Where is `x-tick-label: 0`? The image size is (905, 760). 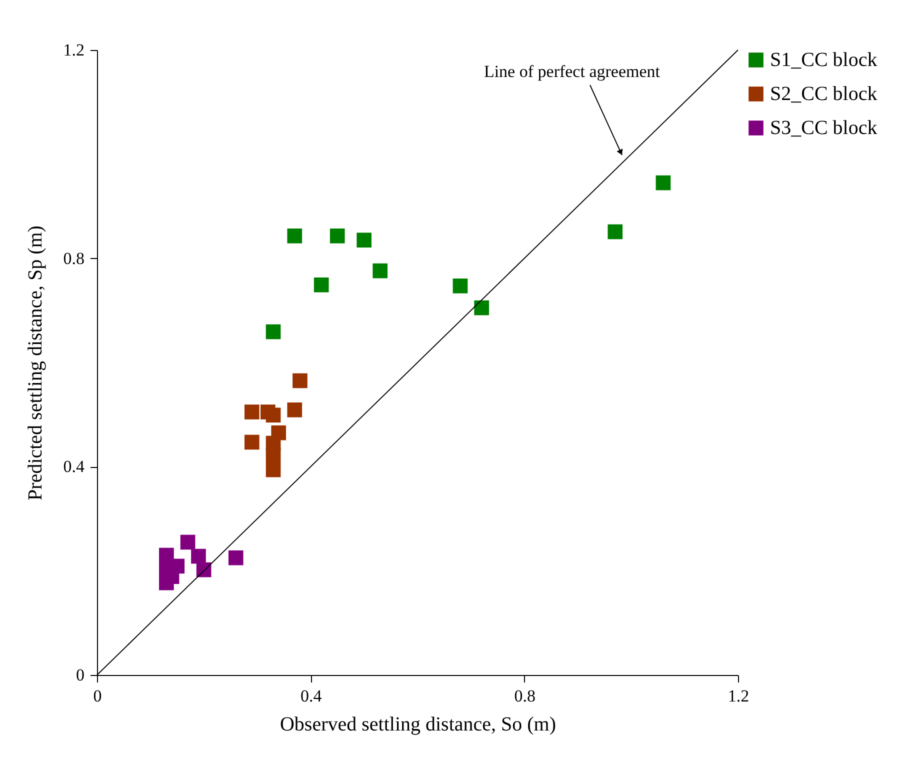 x-tick-label: 0 is located at coordinates (97, 696).